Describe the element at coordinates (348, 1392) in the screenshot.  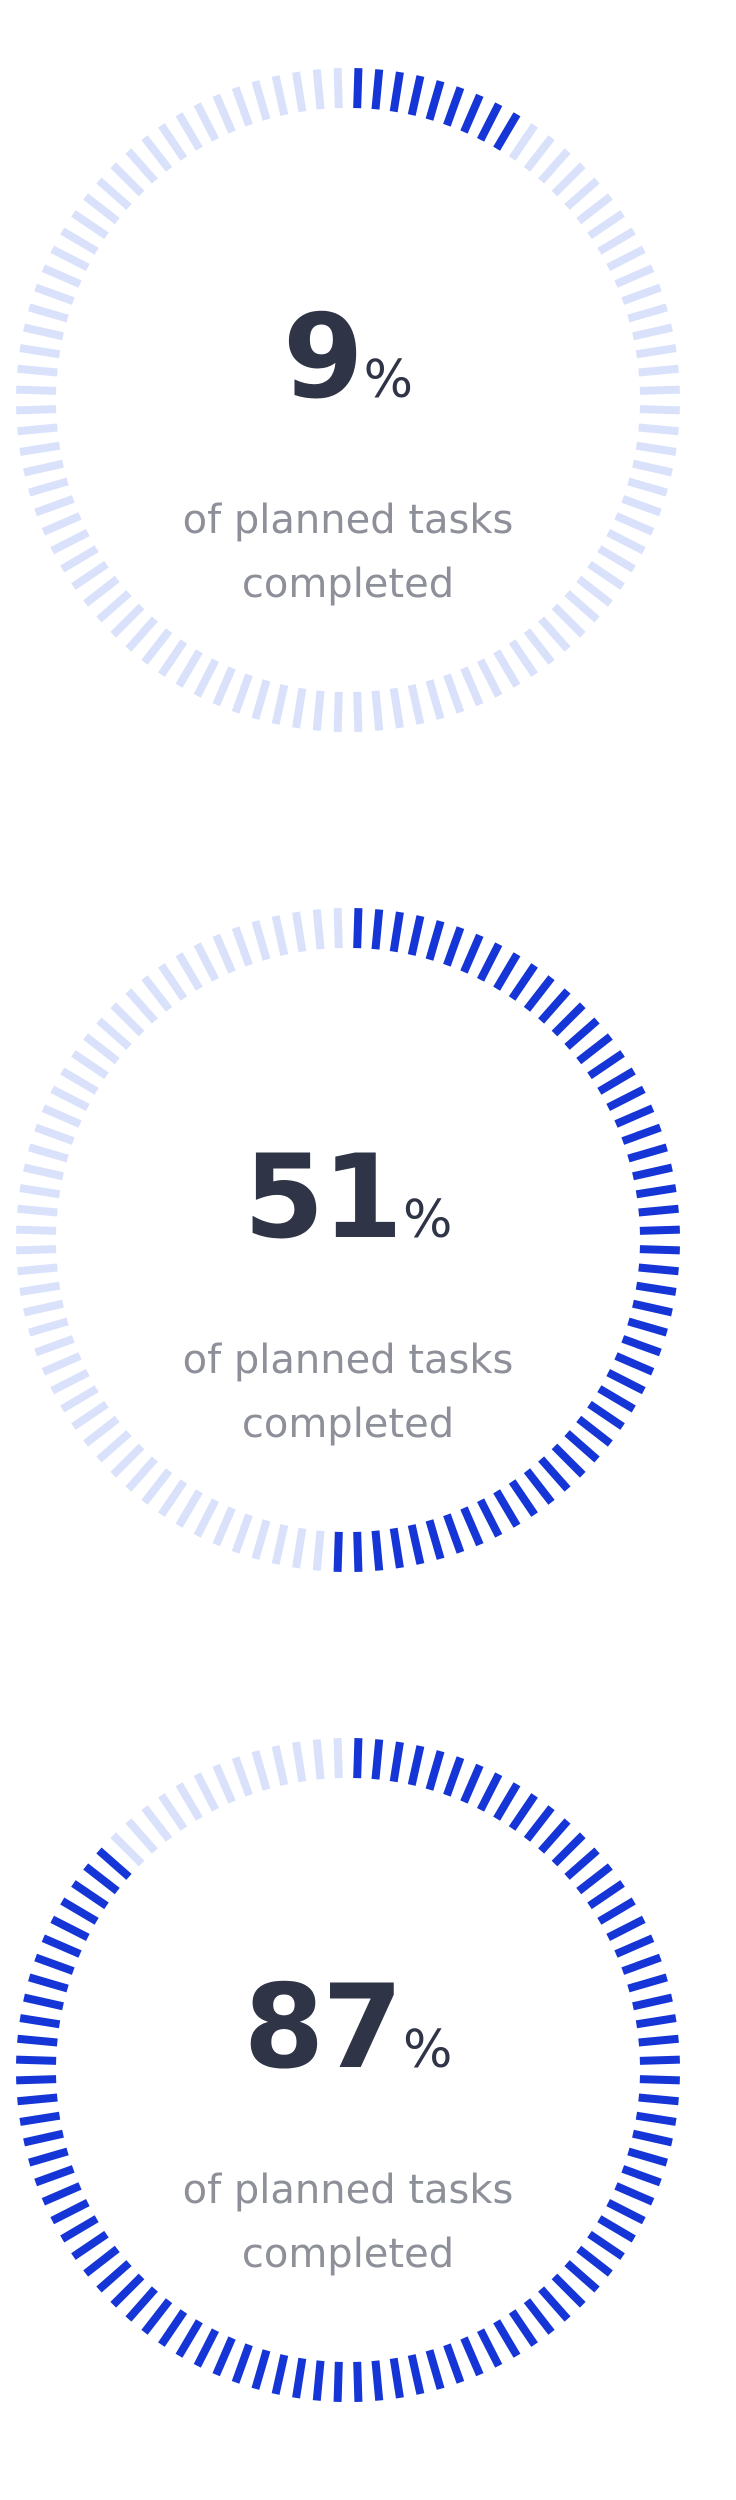
I see `gauge-caption: of planned tasks completed` at that location.